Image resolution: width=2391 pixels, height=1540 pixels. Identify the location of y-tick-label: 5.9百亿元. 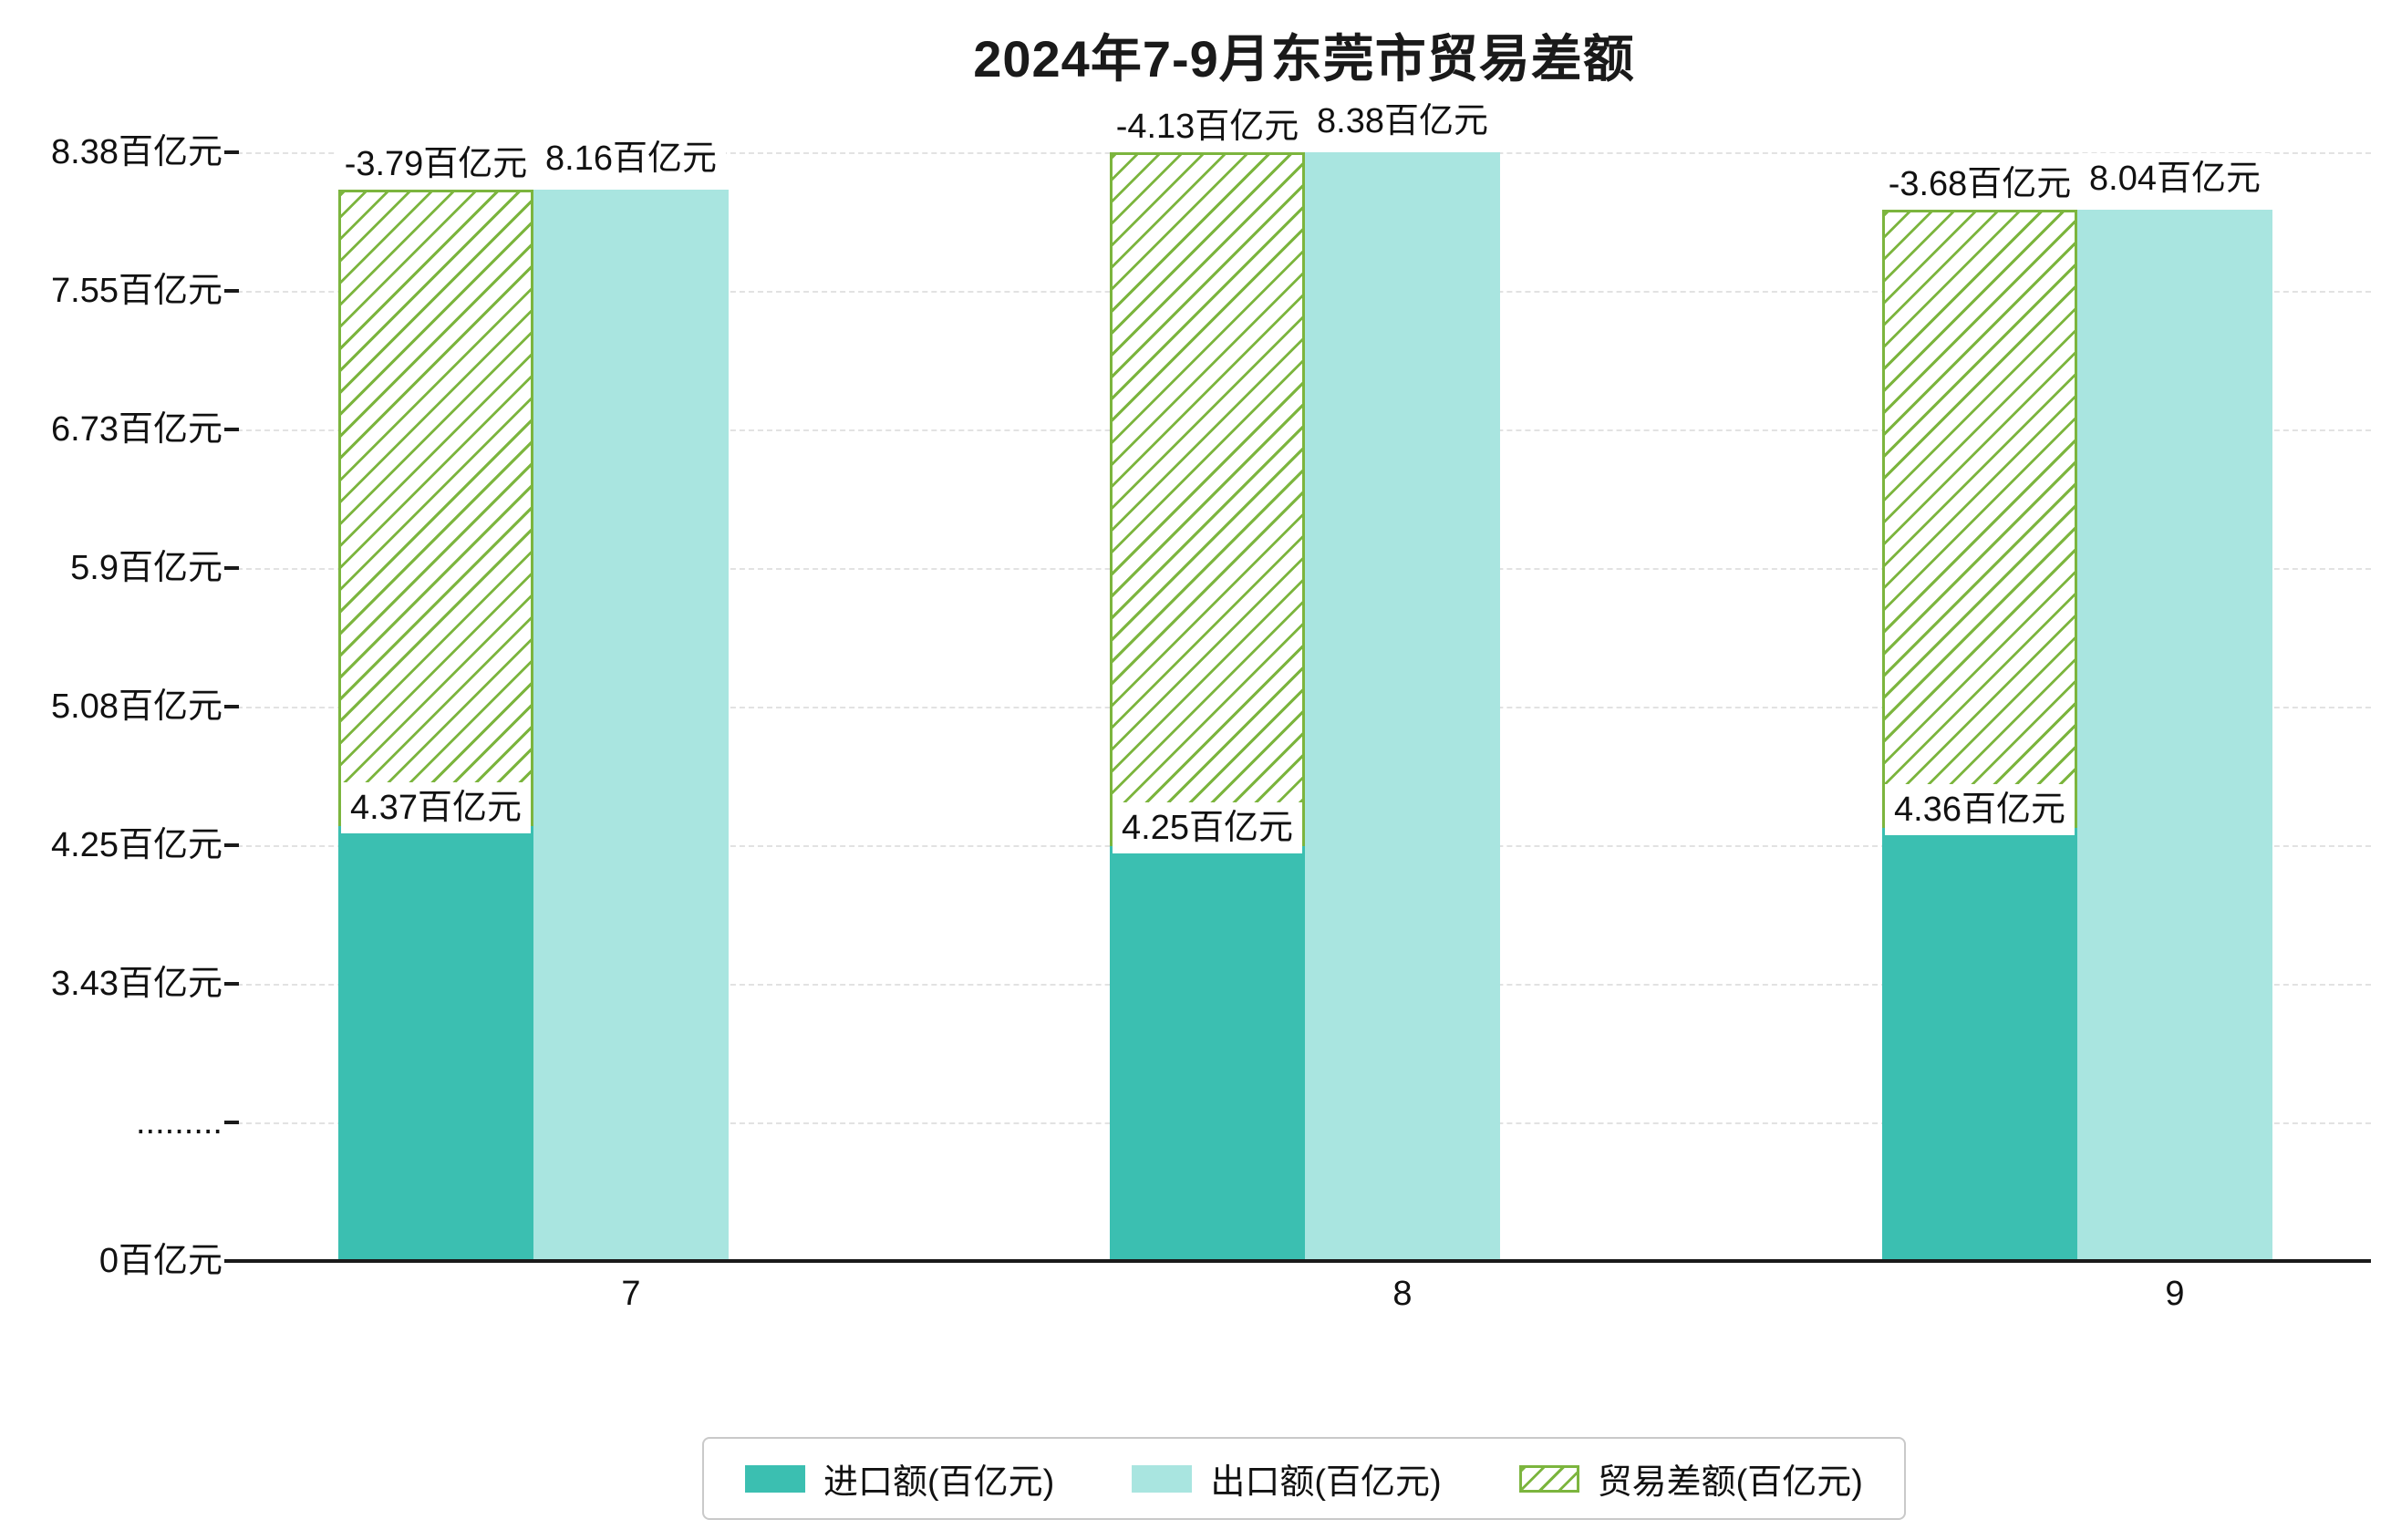
(147, 568).